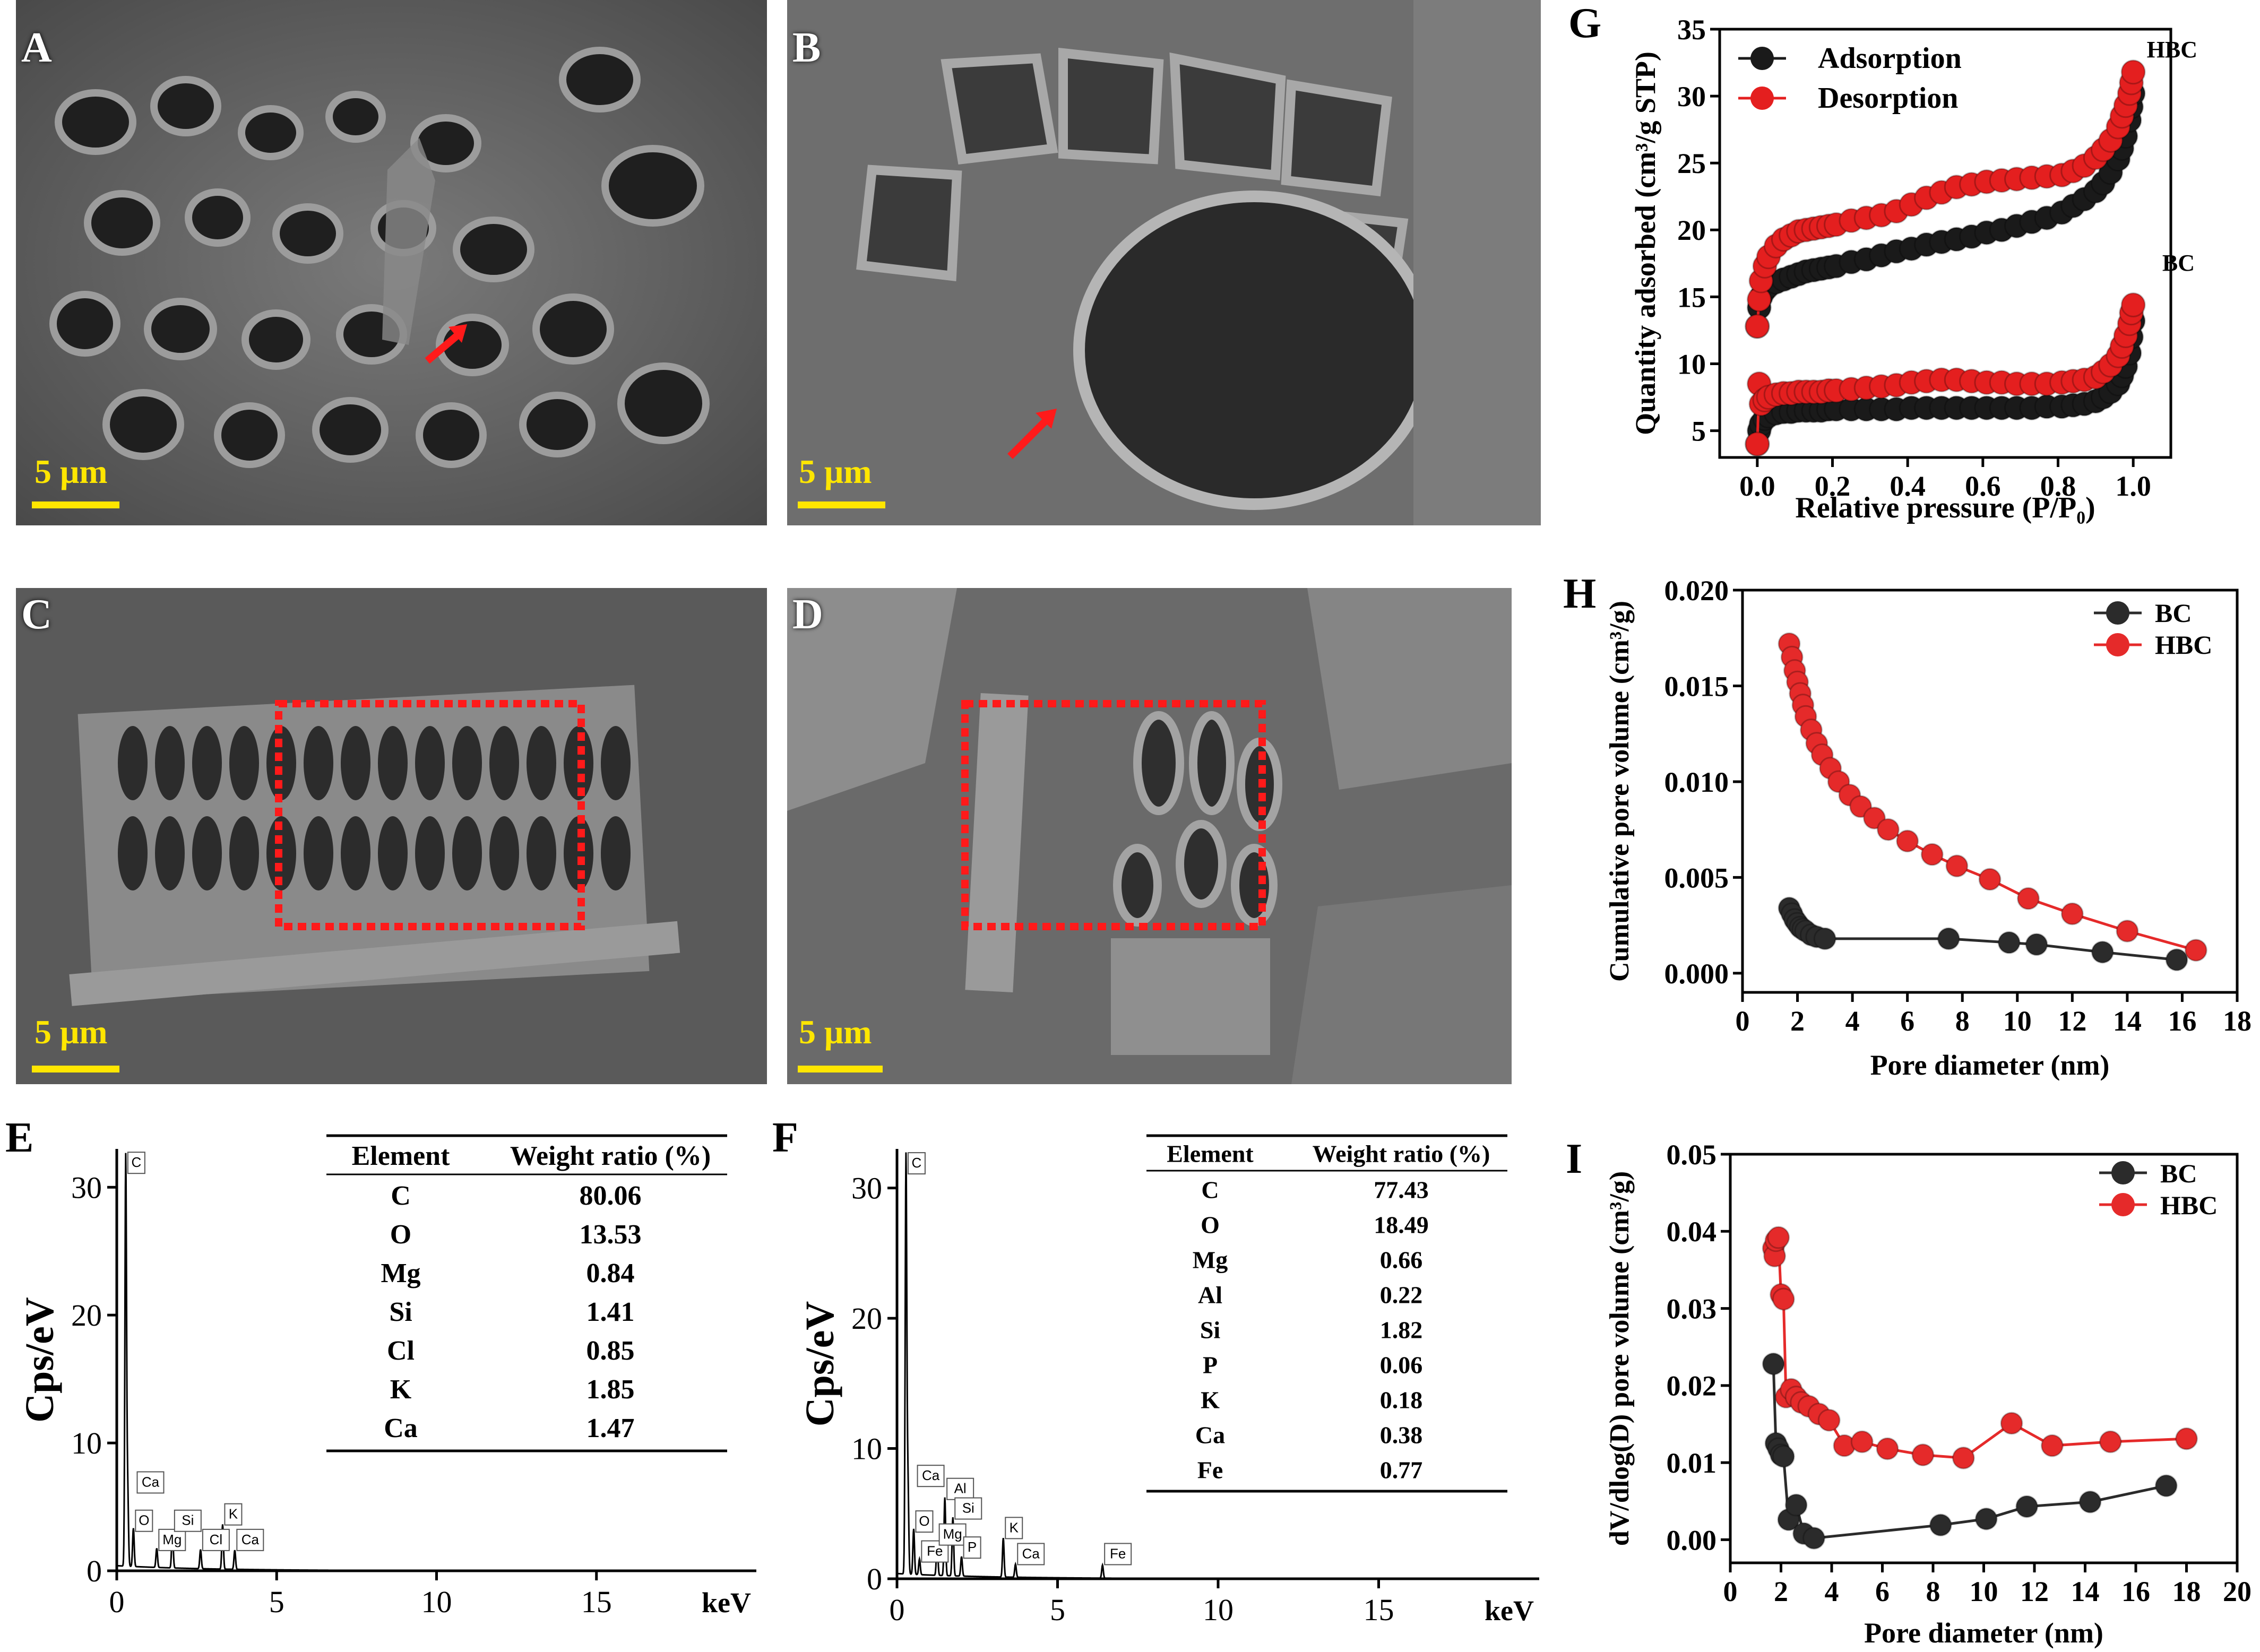  I want to click on table-cell-weight: 1.82, so click(1401, 1329).